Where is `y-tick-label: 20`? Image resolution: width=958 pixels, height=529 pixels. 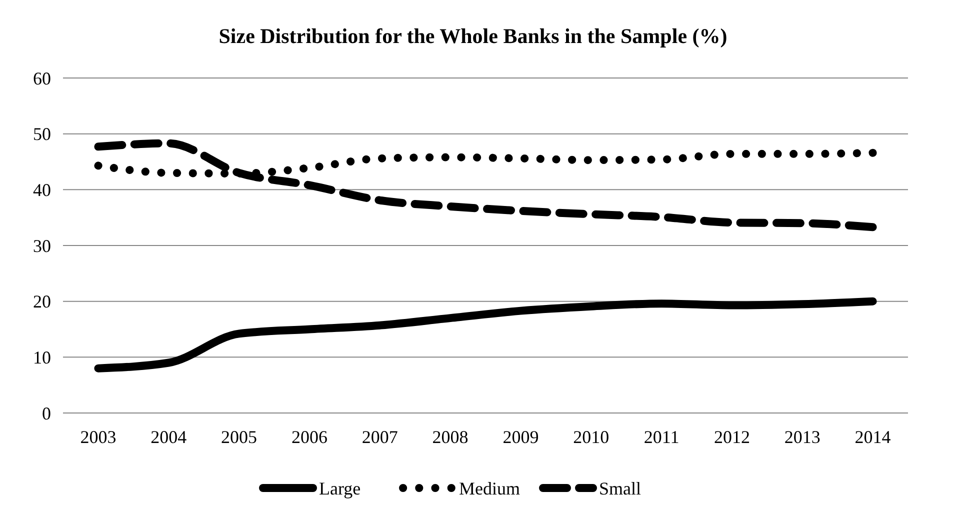
y-tick-label: 20 is located at coordinates (42, 302).